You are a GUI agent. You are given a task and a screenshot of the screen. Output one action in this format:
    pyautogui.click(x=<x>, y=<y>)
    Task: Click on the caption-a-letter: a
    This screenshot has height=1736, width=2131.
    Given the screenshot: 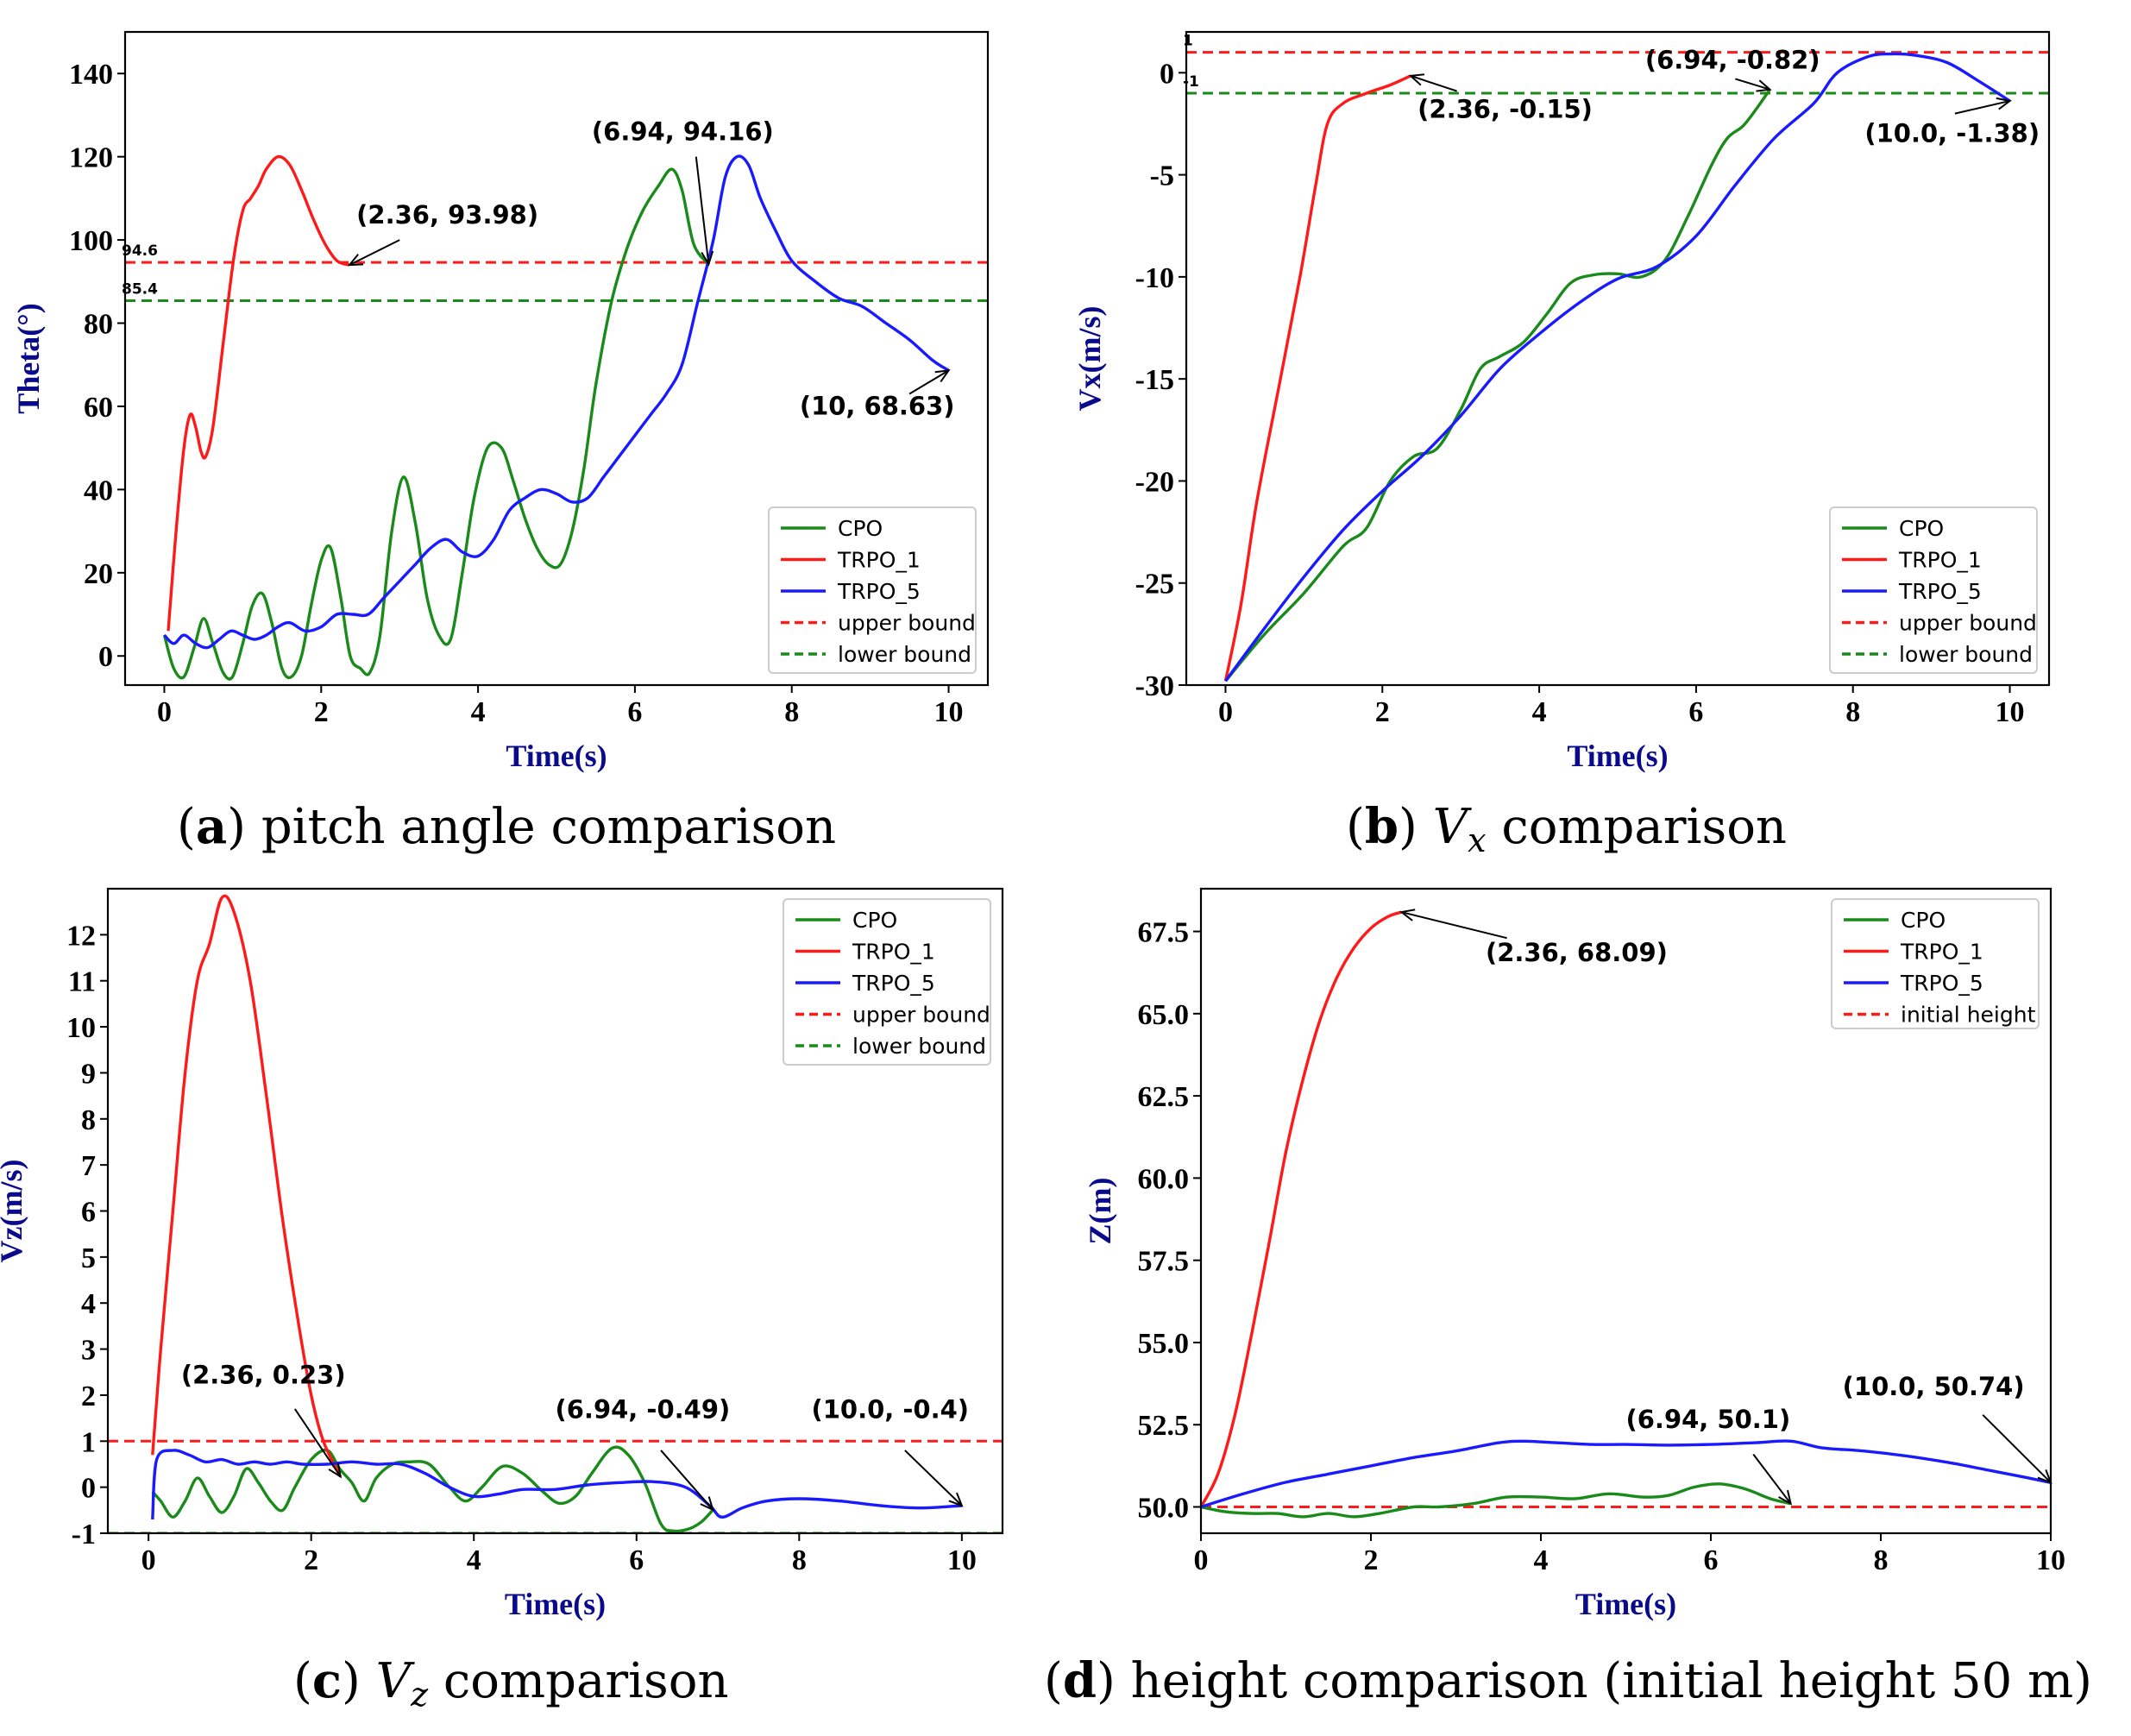 What is the action you would take?
    pyautogui.click(x=211, y=826)
    